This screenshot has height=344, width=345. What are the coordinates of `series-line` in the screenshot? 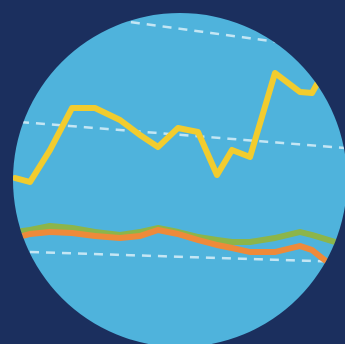 It's located at (179, 252).